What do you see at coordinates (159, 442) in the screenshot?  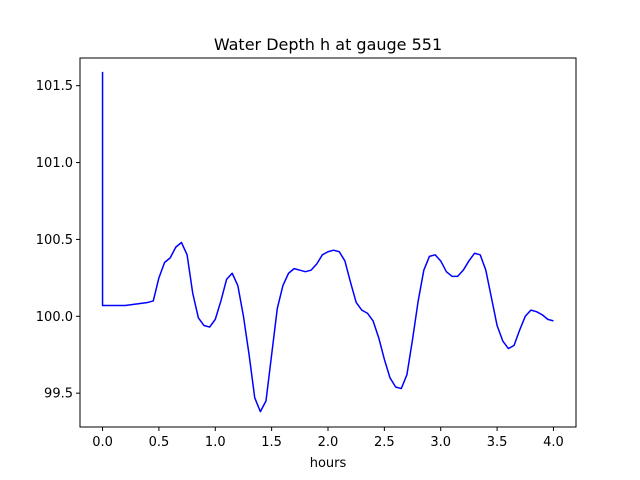 I see `x-tick-label: 0.5` at bounding box center [159, 442].